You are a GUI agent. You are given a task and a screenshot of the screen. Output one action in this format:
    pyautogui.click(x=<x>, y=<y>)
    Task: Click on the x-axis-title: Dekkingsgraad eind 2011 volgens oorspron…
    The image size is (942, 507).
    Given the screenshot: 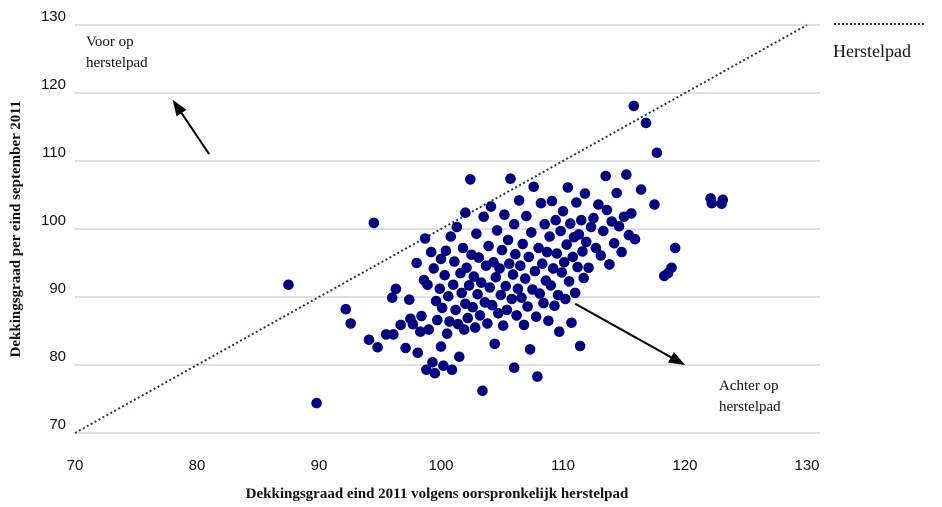 What is the action you would take?
    pyautogui.click(x=437, y=494)
    